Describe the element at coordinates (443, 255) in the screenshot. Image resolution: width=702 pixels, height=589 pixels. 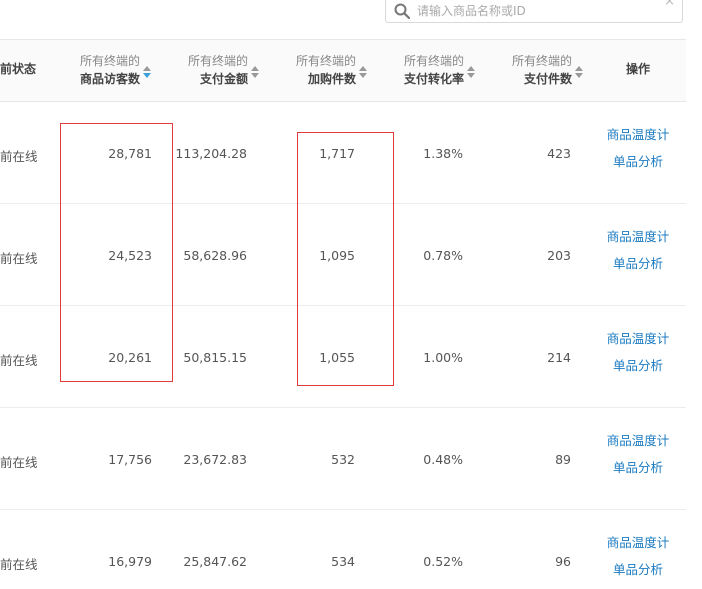
I see `conversion-cell: 0.78%` at that location.